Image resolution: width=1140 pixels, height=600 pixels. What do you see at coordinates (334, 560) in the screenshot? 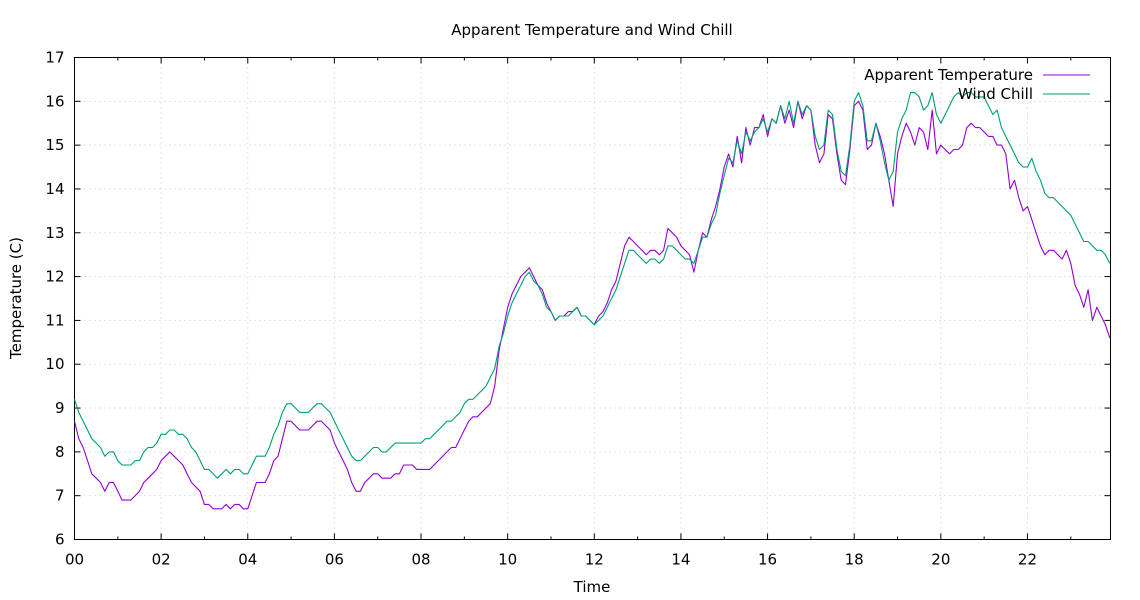
I see `x-tick-label: 06` at bounding box center [334, 560].